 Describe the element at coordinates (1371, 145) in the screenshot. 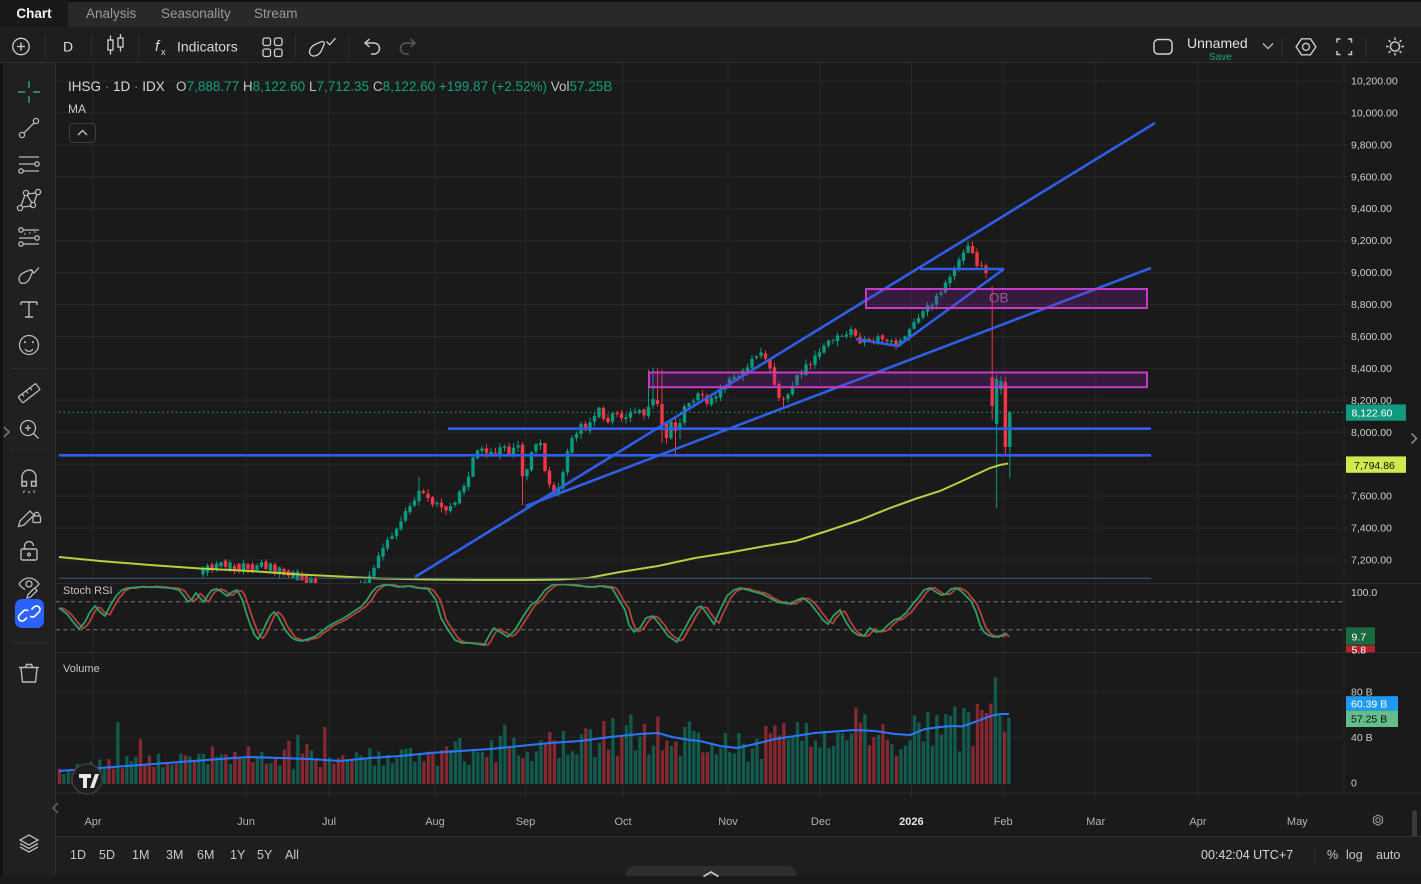

I see `svg-text: 9,800.00` at that location.